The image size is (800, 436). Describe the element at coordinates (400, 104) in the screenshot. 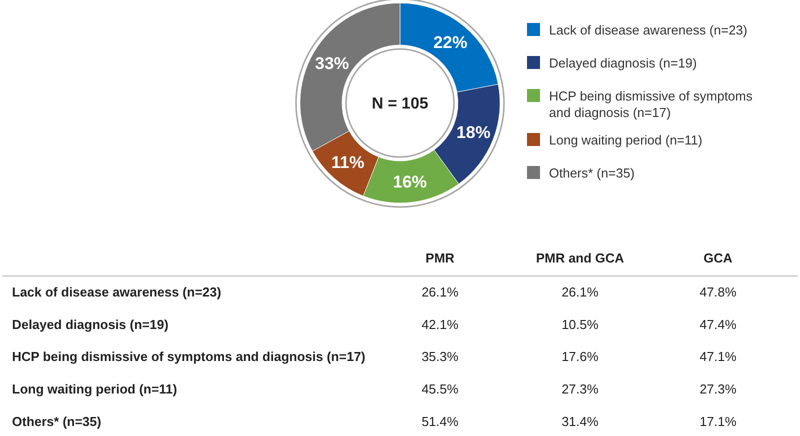

I see `text: N = 105` at that location.